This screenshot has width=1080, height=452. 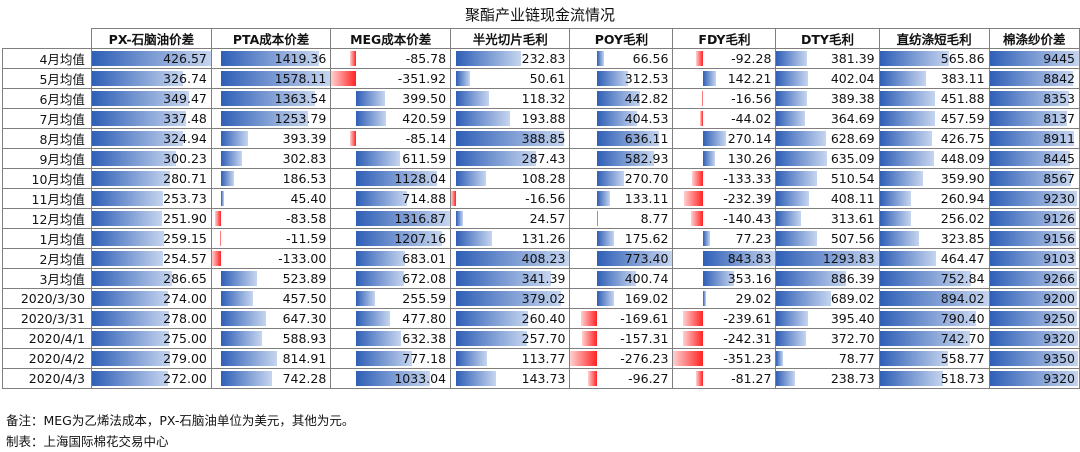 I want to click on value-cell: 1033.04, so click(x=391, y=378).